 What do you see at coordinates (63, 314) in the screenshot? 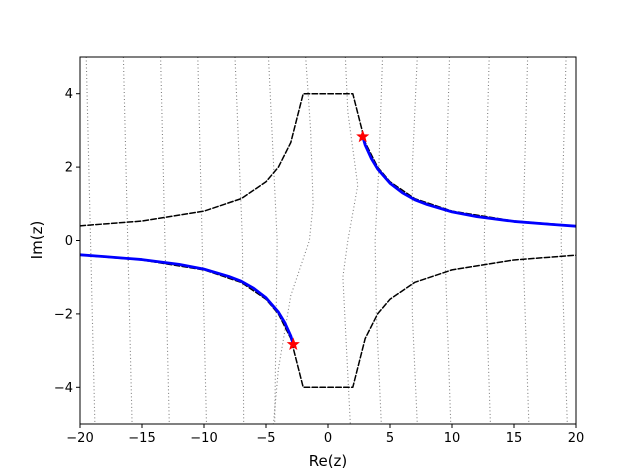
I see `y-tick-label-2: −2` at bounding box center [63, 314].